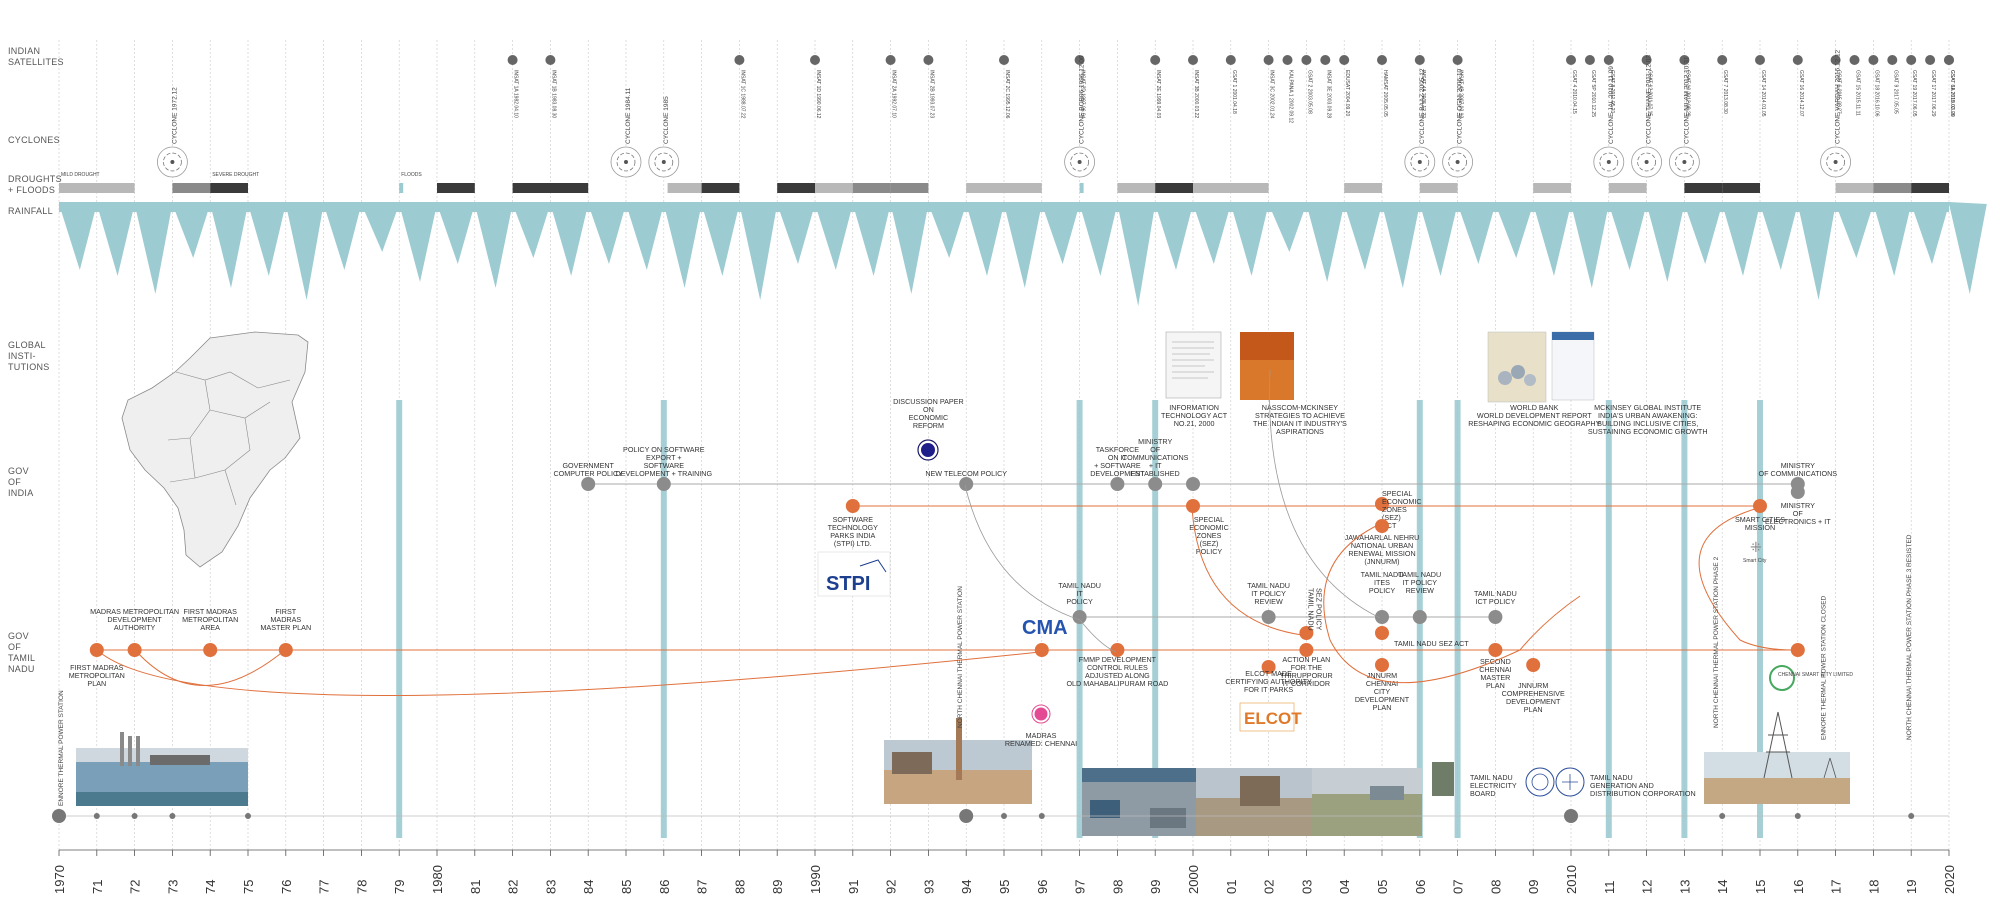  Describe the element at coordinates (1389, 525) in the screenshot. I see `goi-event-label-line: ACT` at that location.